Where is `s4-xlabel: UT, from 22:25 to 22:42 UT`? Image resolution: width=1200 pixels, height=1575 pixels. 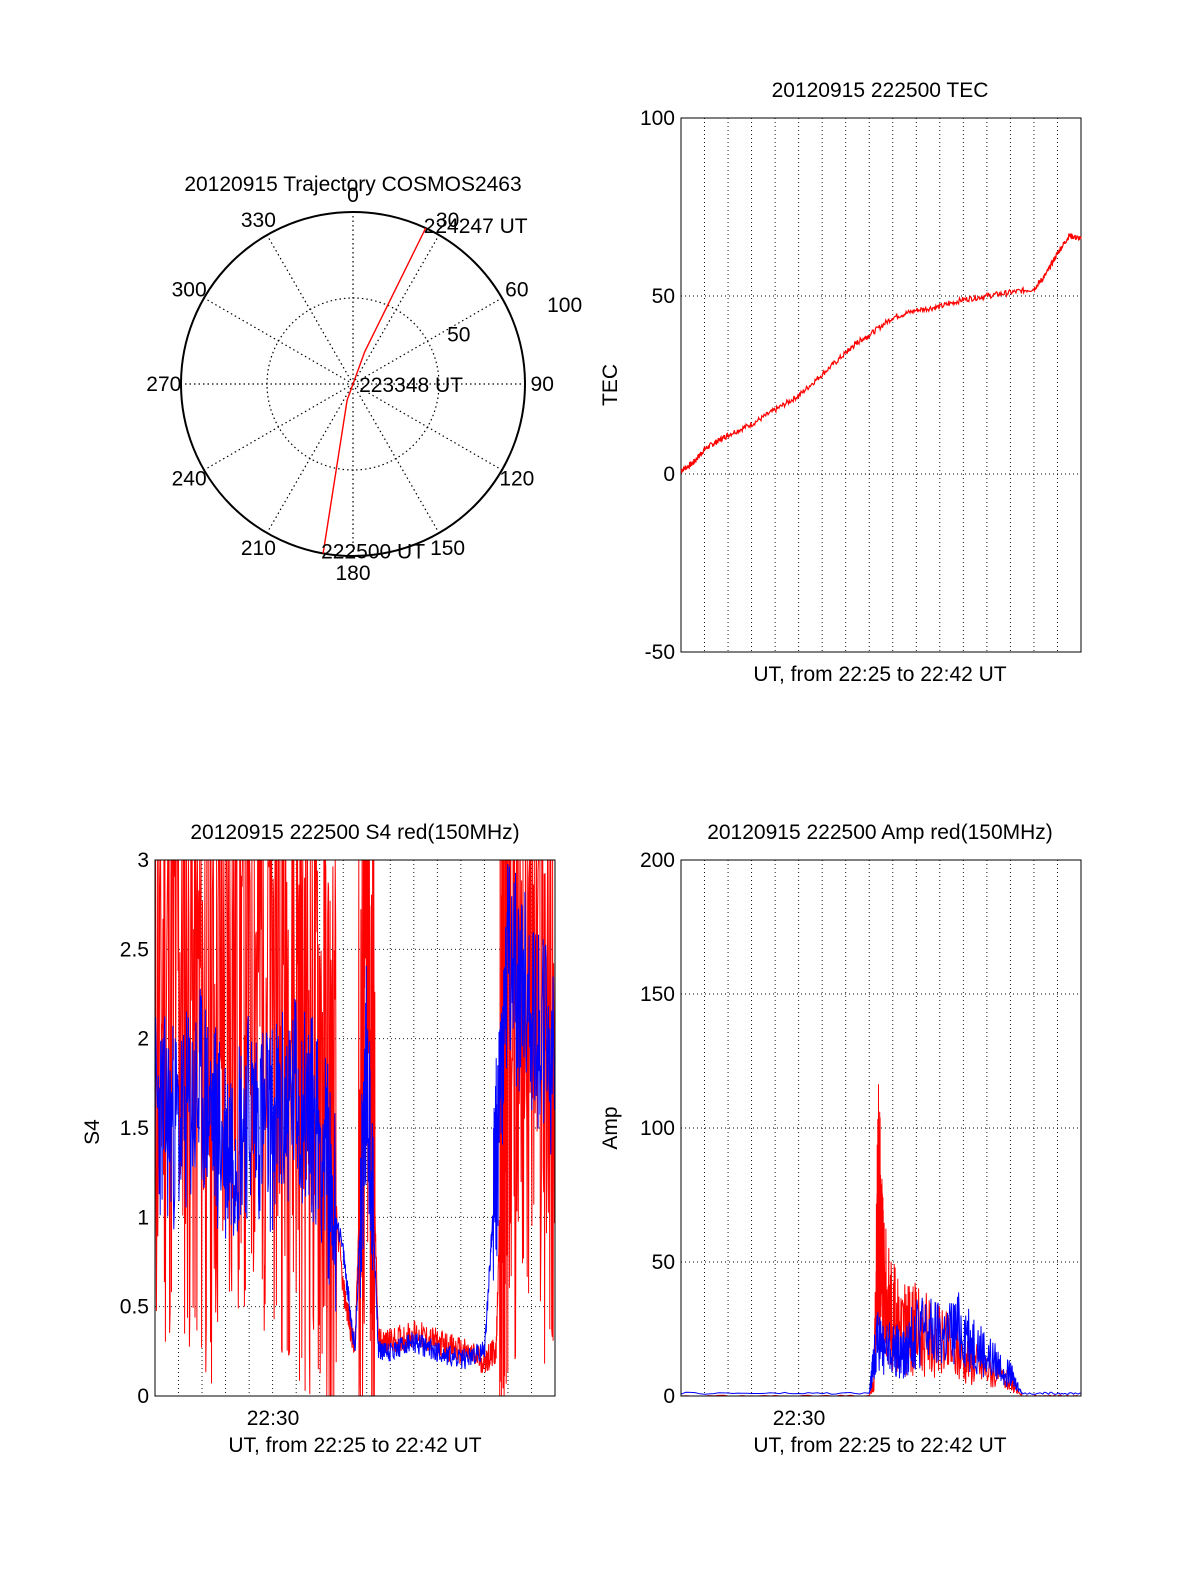 s4-xlabel: UT, from 22:25 to 22:42 UT is located at coordinates (354, 1445).